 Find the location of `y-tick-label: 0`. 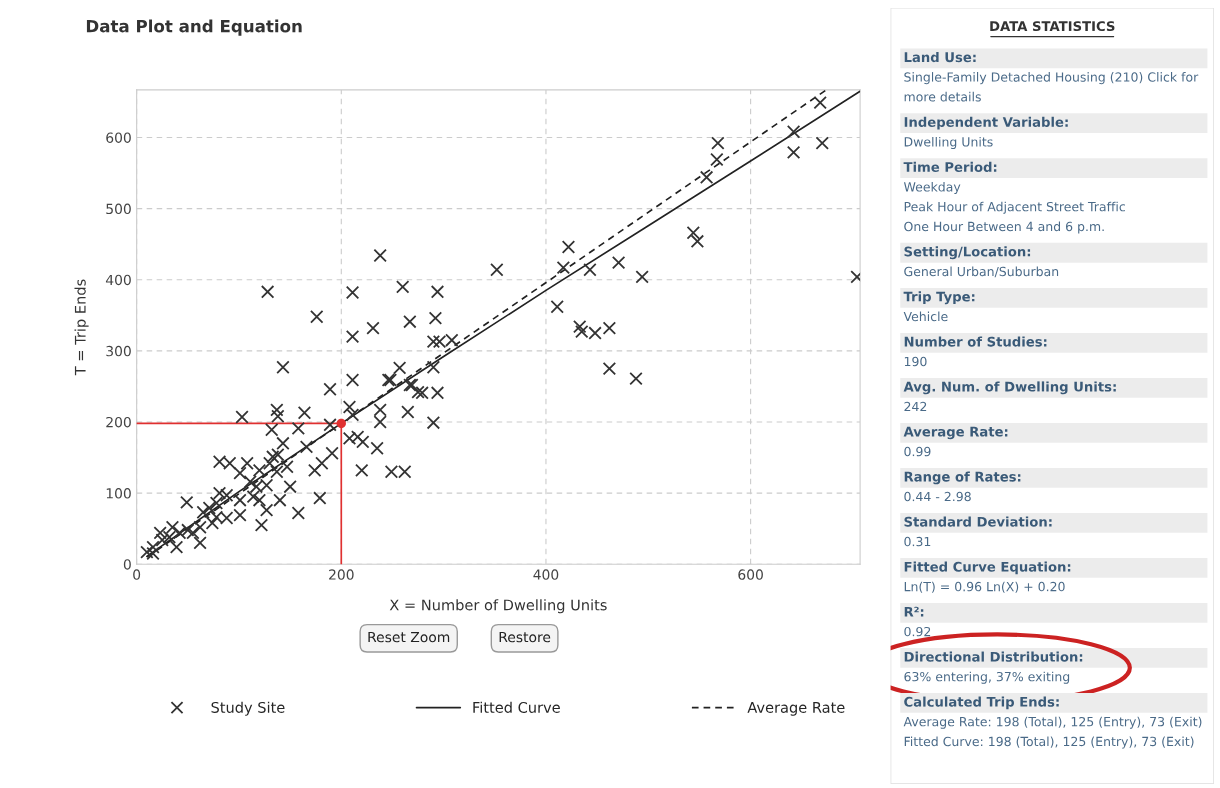

y-tick-label: 0 is located at coordinates (127, 564).